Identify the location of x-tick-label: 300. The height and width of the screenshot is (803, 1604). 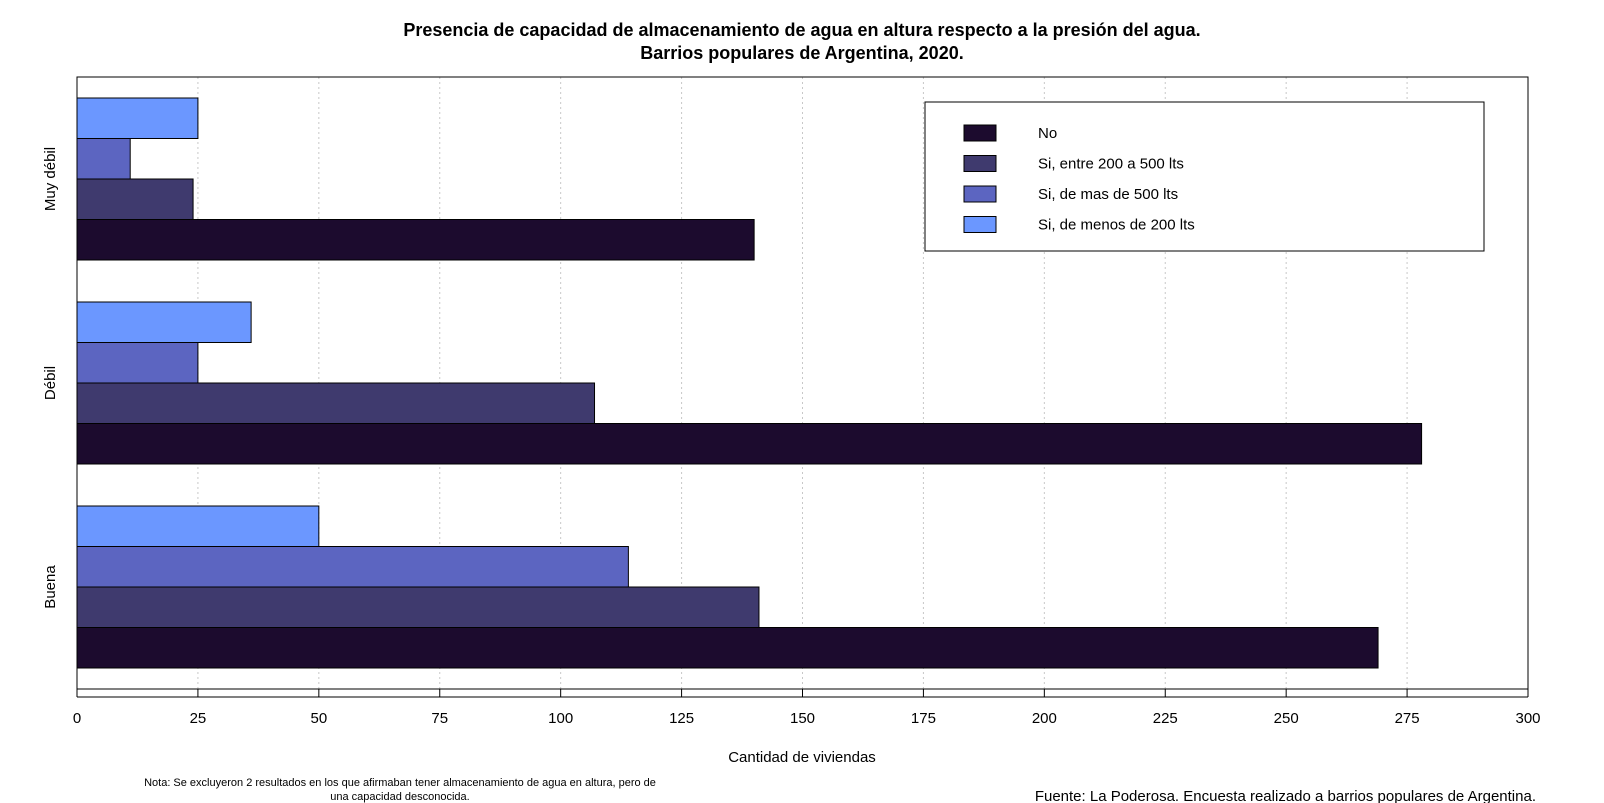
(1527, 718).